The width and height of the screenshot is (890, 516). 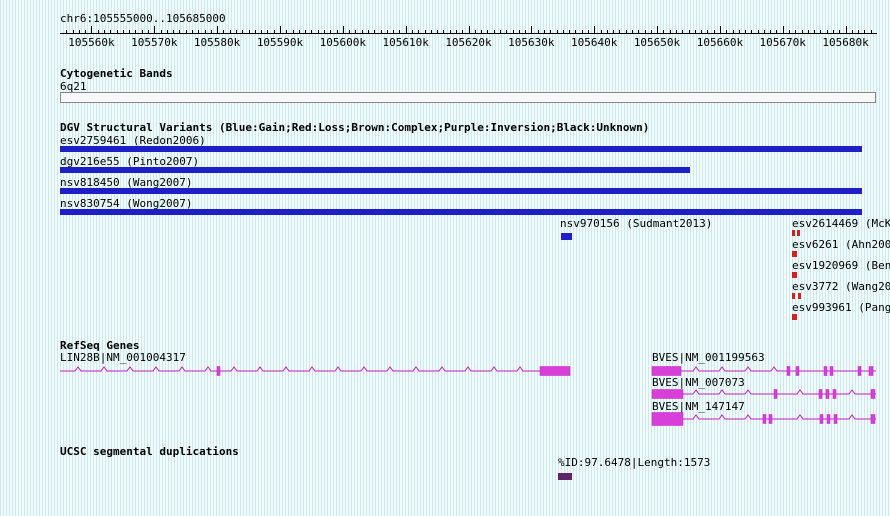 What do you see at coordinates (841, 244) in the screenshot?
I see `dgv-variant-label: esv6261 (Ahn2009` at bounding box center [841, 244].